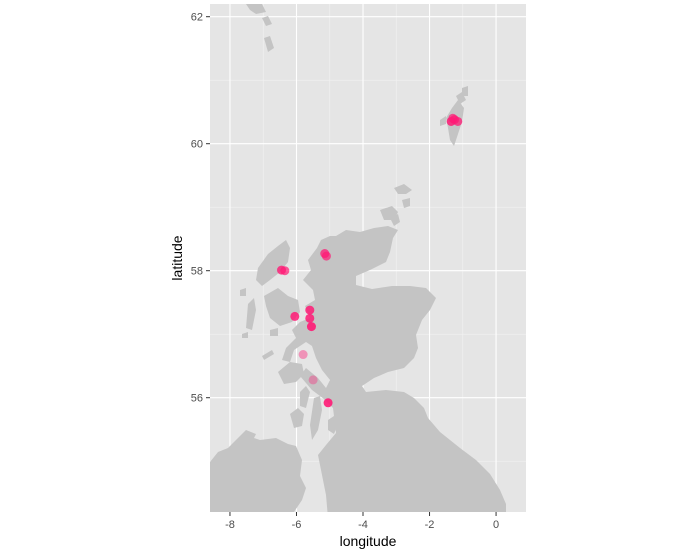  Describe the element at coordinates (268, 355) in the screenshot. I see `coll-tiree` at that location.